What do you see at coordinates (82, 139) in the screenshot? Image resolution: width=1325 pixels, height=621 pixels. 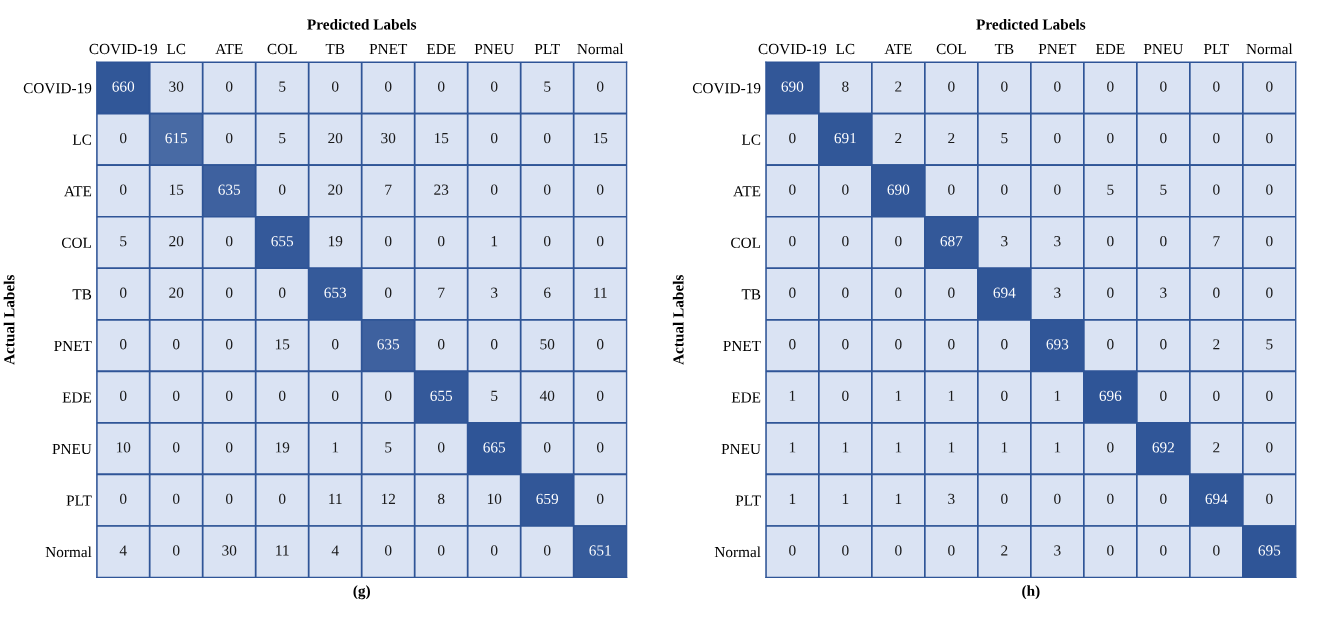 I see `y-tick-label: LC` at bounding box center [82, 139].